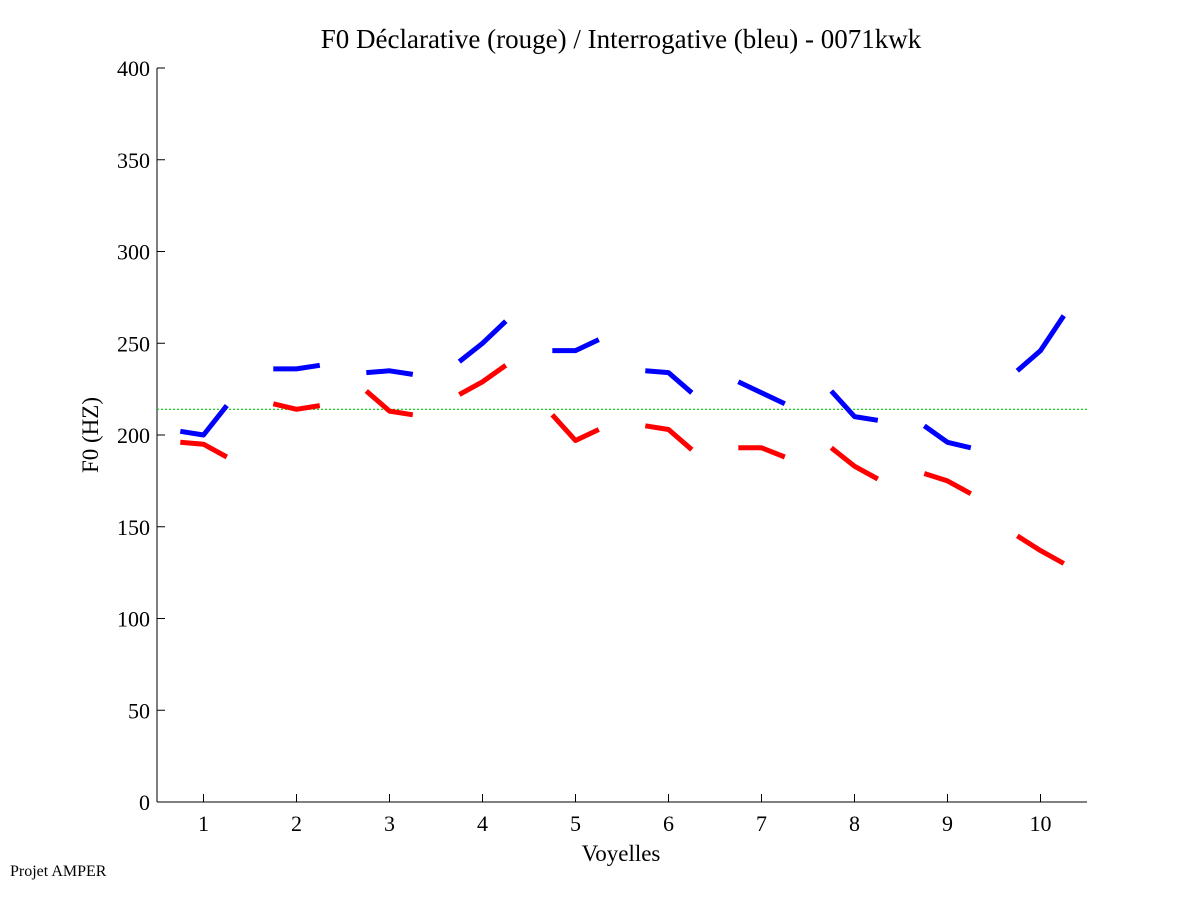 The width and height of the screenshot is (1201, 901). I want to click on x-axis-label: Voyelles, so click(621, 853).